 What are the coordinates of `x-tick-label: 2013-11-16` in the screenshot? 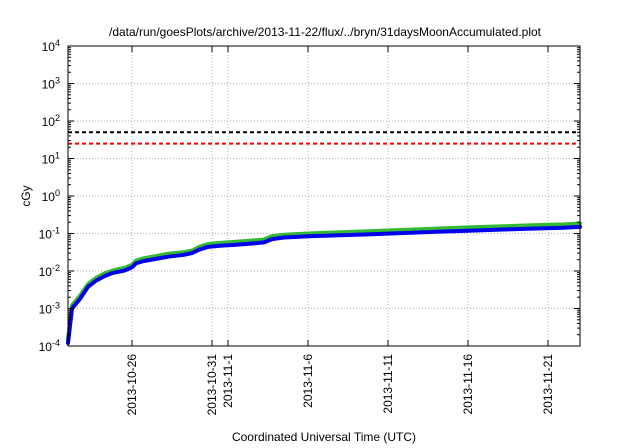 It's located at (468, 384).